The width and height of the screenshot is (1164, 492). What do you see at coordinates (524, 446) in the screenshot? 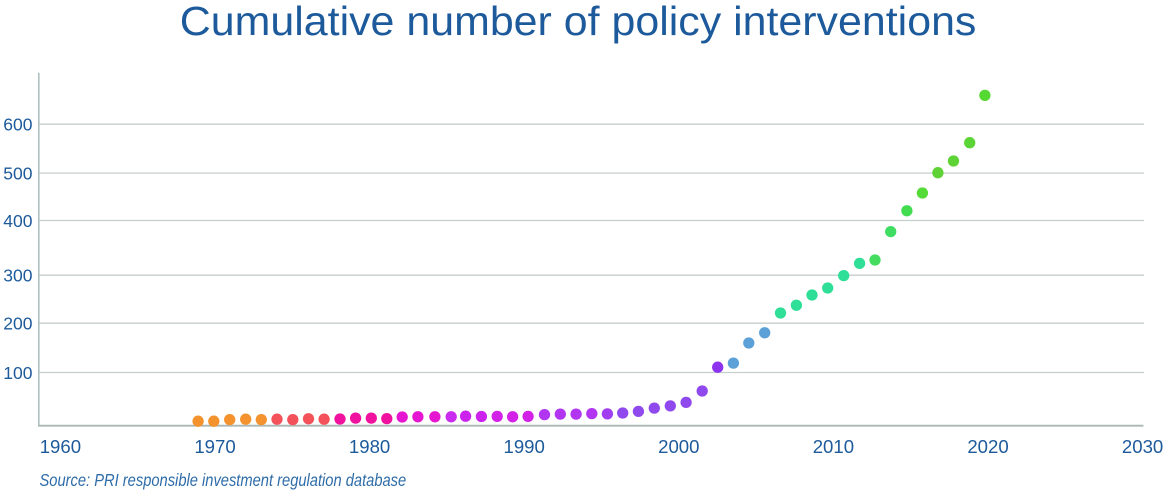
I see `svg-text: 1990` at bounding box center [524, 446].